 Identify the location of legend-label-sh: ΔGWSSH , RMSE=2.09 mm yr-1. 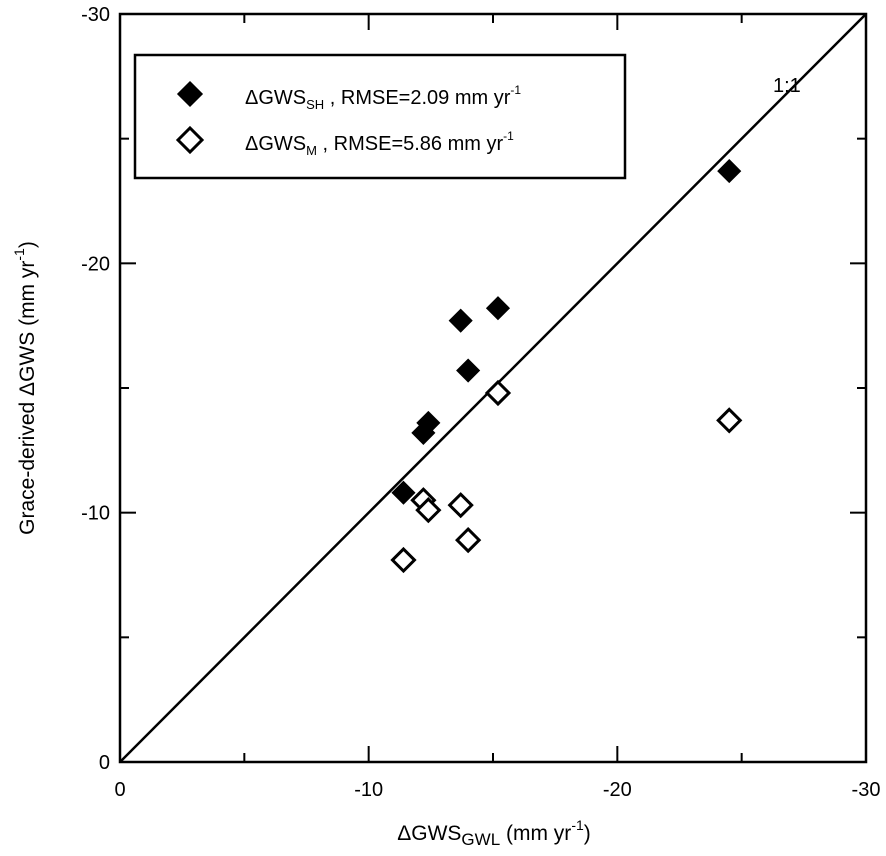
(383, 97).